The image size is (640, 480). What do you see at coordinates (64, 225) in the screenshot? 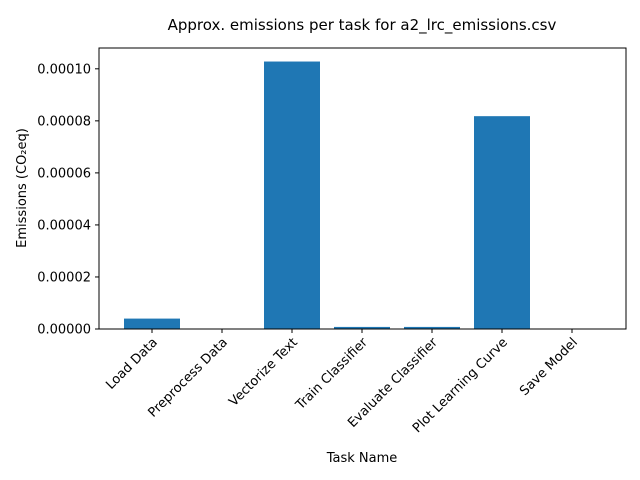
I see `y-tick-label-2: 0.00004` at bounding box center [64, 225].